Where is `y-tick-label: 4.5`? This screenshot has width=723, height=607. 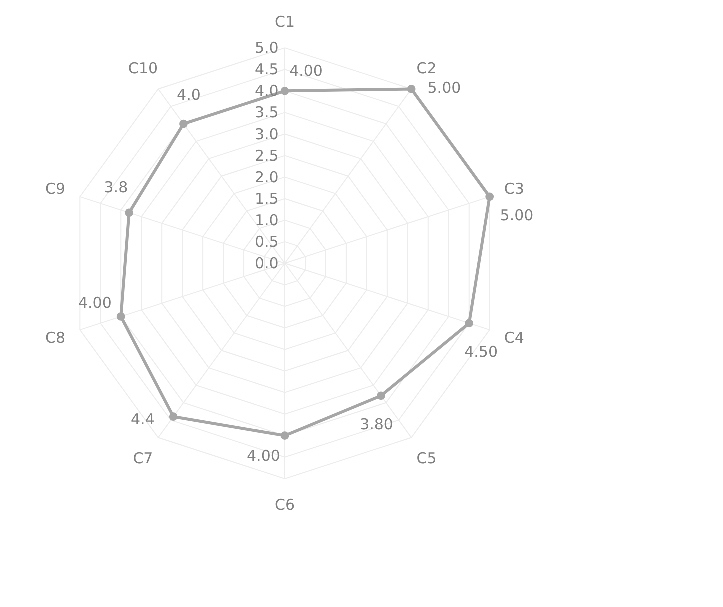 y-tick-label: 4.5 is located at coordinates (266, 69).